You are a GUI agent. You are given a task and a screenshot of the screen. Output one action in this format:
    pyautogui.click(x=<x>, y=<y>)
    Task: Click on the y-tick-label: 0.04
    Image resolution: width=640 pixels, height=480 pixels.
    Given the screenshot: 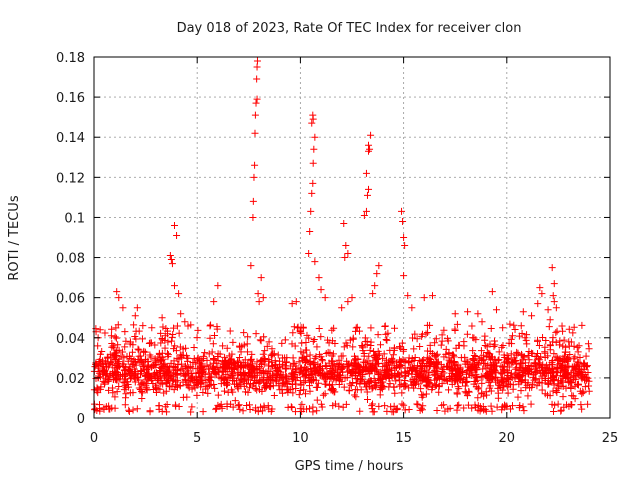 What is the action you would take?
    pyautogui.click(x=70, y=339)
    